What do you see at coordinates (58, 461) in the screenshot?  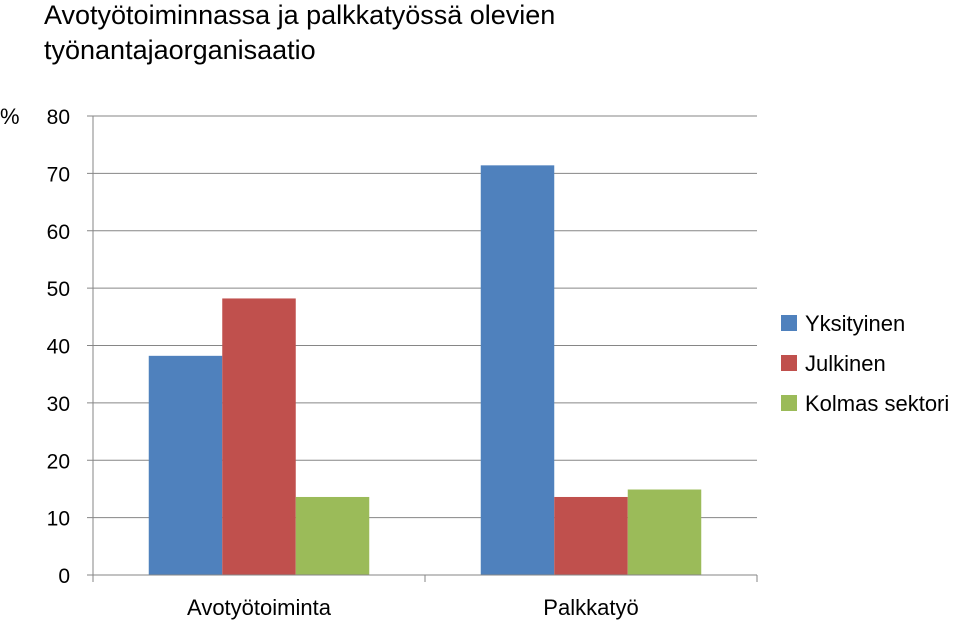 I see `y-tick-label: 20` at bounding box center [58, 461].